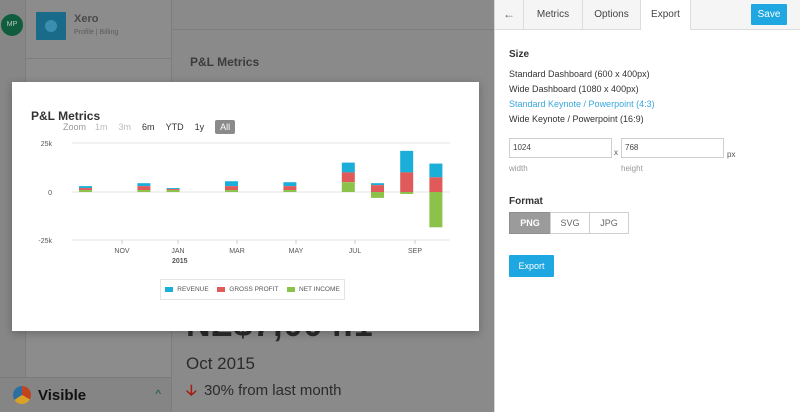 This screenshot has width=800, height=412. I want to click on x-tick-label: SEP, so click(415, 251).